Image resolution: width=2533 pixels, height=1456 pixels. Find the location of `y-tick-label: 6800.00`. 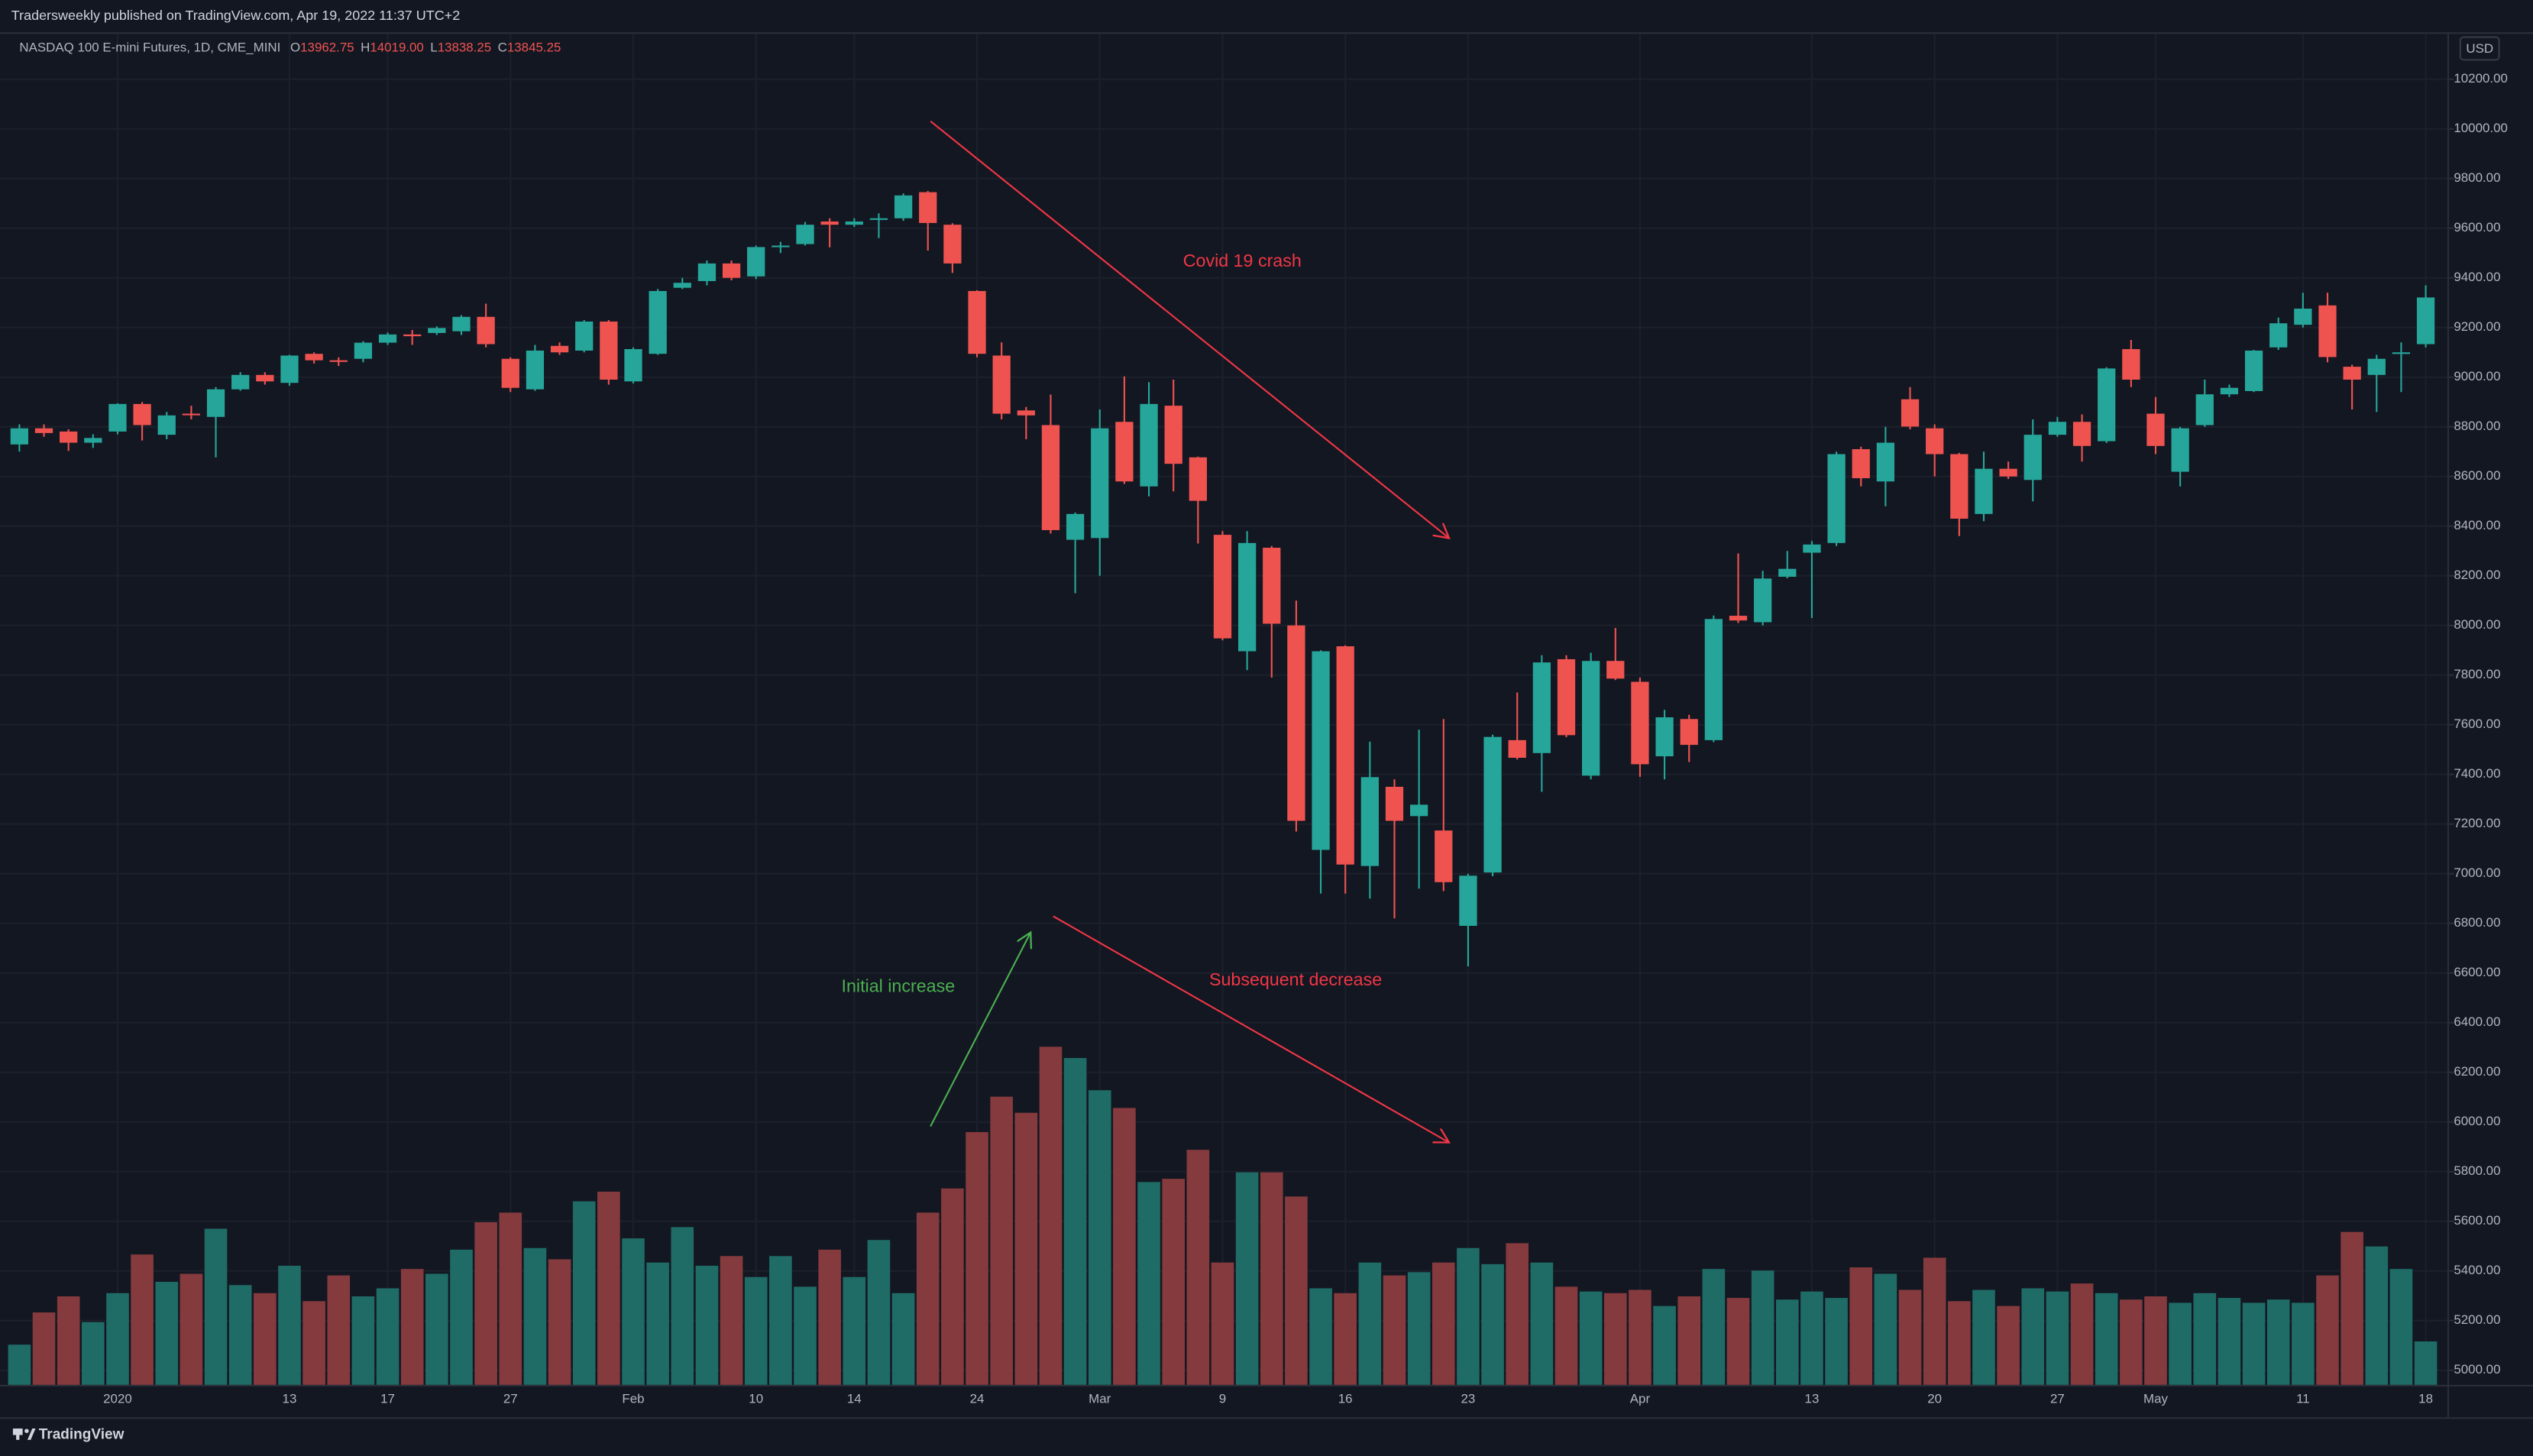

y-tick-label: 6800.00 is located at coordinates (2477, 922).